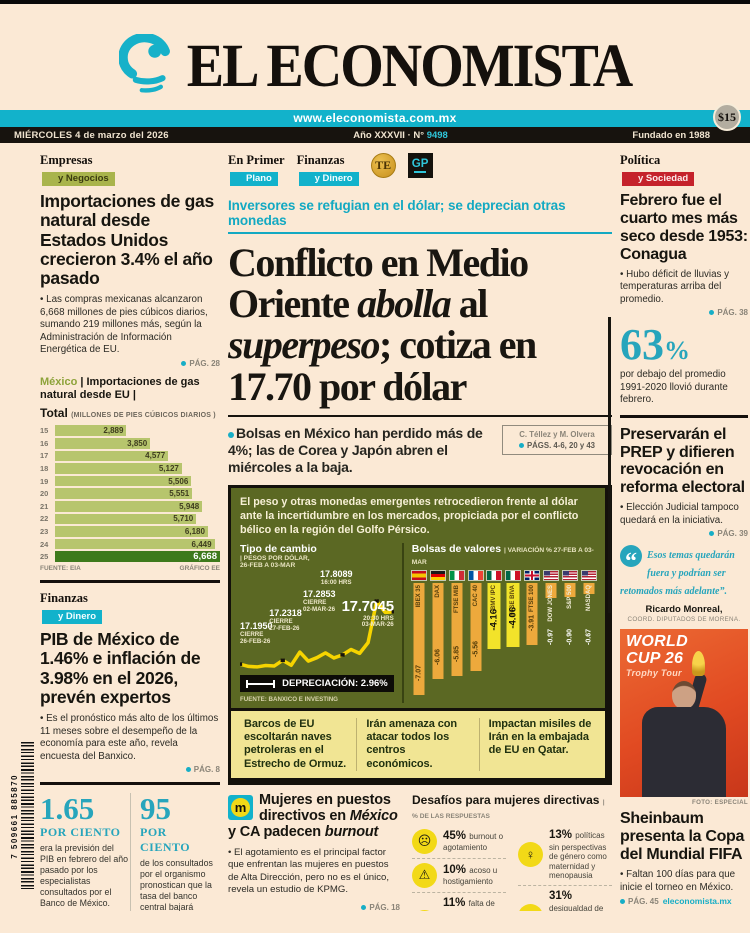 The width and height of the screenshot is (750, 933). I want to click on burnout-icon: ☹, so click(424, 841).